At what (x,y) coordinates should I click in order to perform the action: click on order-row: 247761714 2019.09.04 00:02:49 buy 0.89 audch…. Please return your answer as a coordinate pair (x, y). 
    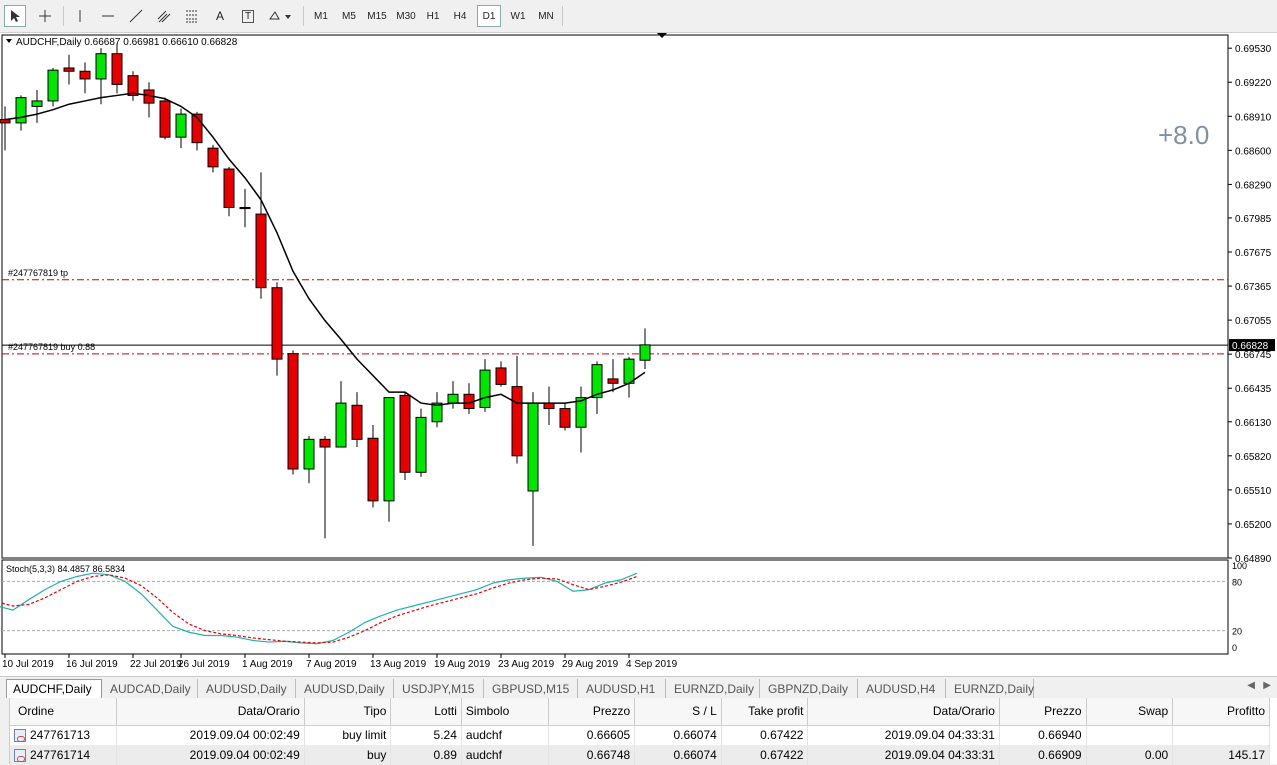
    Looking at the image, I should click on (635, 755).